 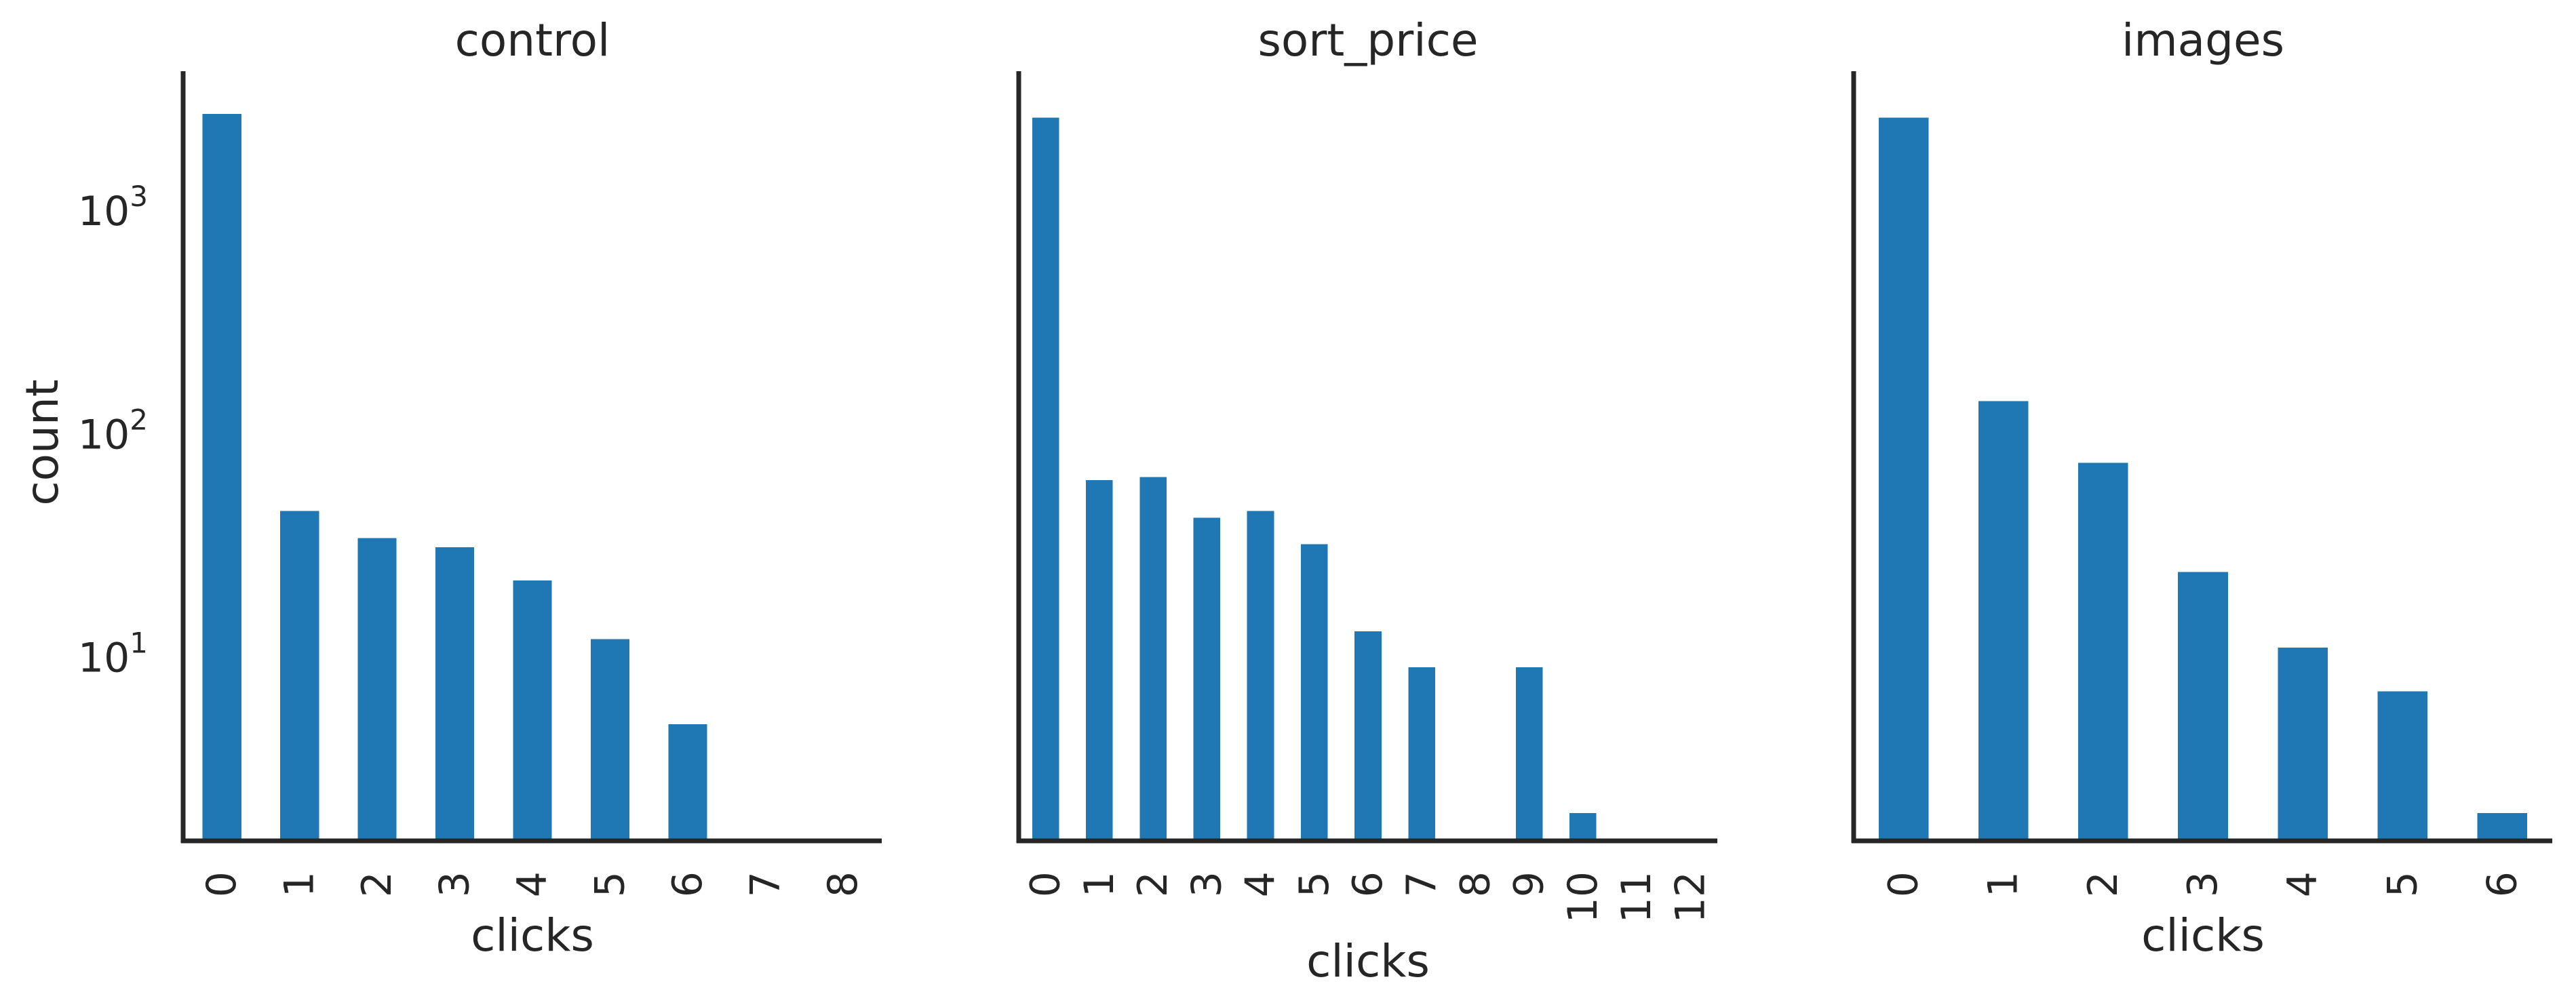 What do you see at coordinates (1529, 884) in the screenshot?
I see `x-tick-label: 9` at bounding box center [1529, 884].